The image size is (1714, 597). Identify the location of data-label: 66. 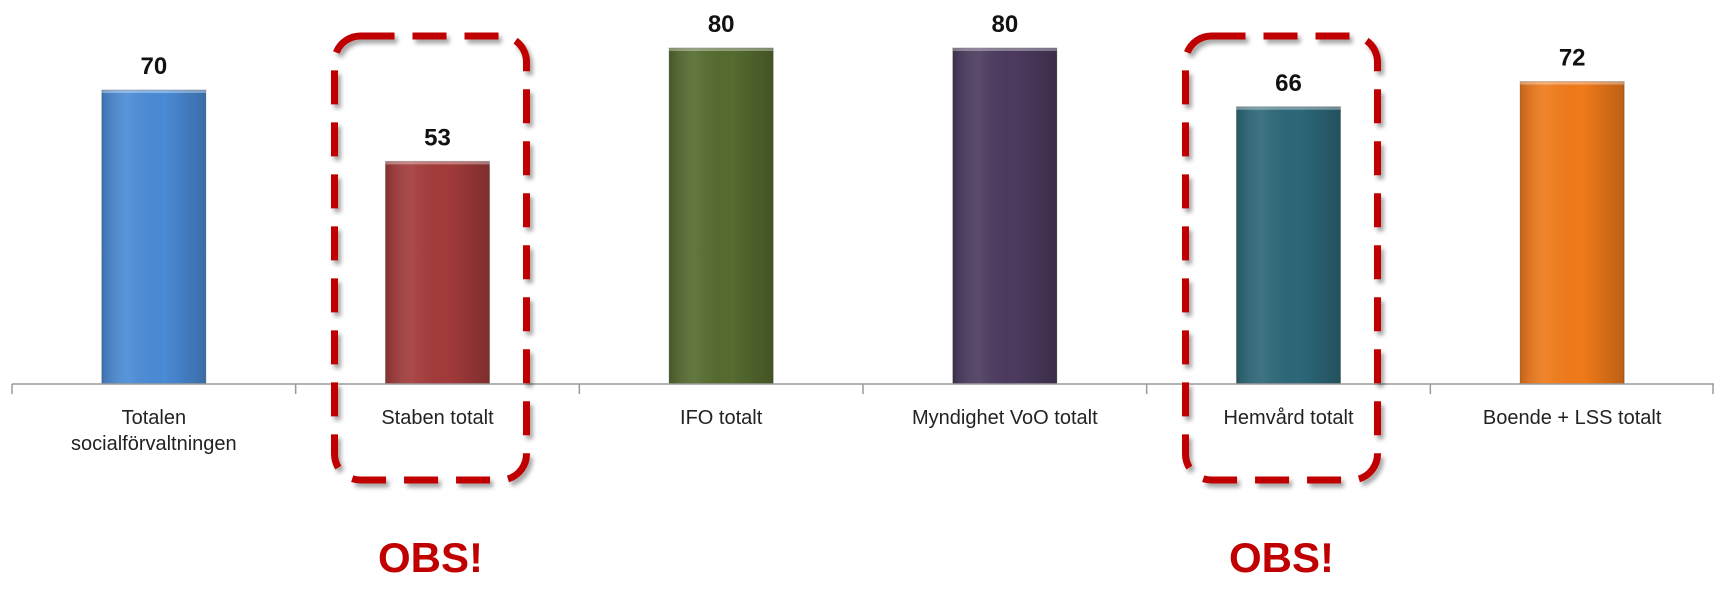
(1288, 83).